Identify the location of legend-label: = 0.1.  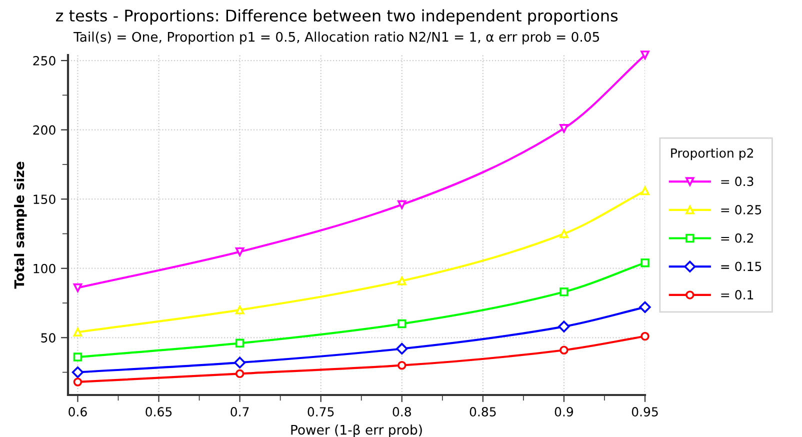
(737, 295).